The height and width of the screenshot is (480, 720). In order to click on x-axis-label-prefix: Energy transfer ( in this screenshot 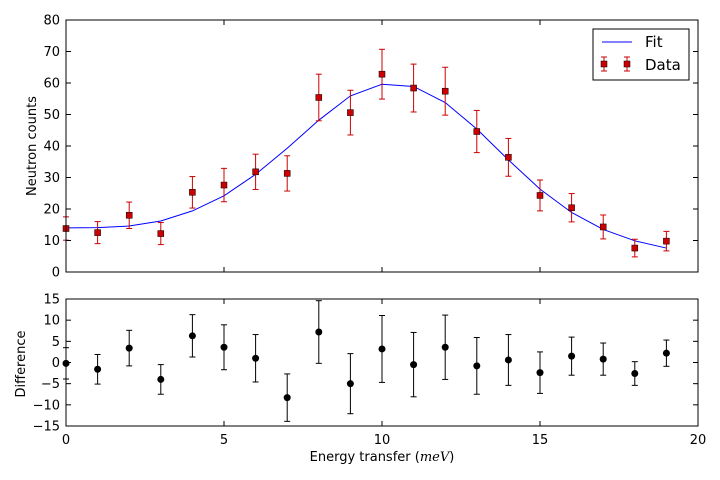, I will do `click(365, 457)`.